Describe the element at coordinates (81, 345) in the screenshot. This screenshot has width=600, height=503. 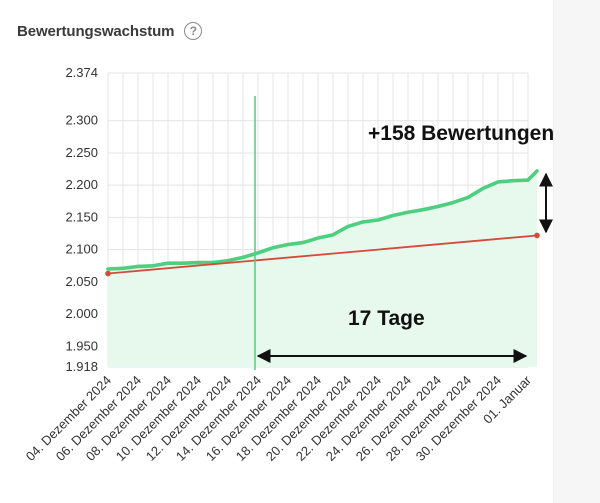
I see `y-tick-label: 1.950` at that location.